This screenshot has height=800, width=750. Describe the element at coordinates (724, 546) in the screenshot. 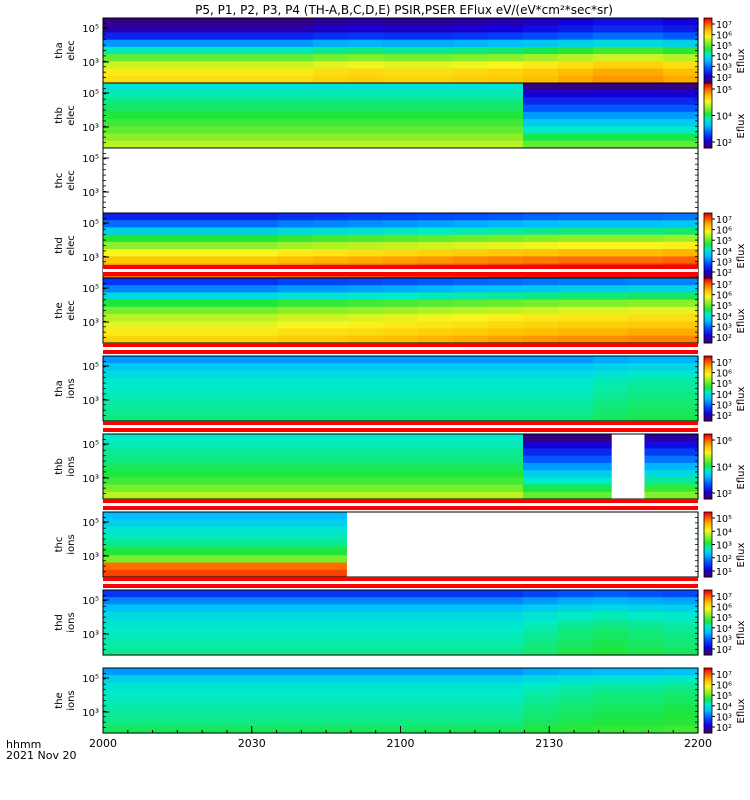

I see `colorbar-tick-label: 10³` at that location.